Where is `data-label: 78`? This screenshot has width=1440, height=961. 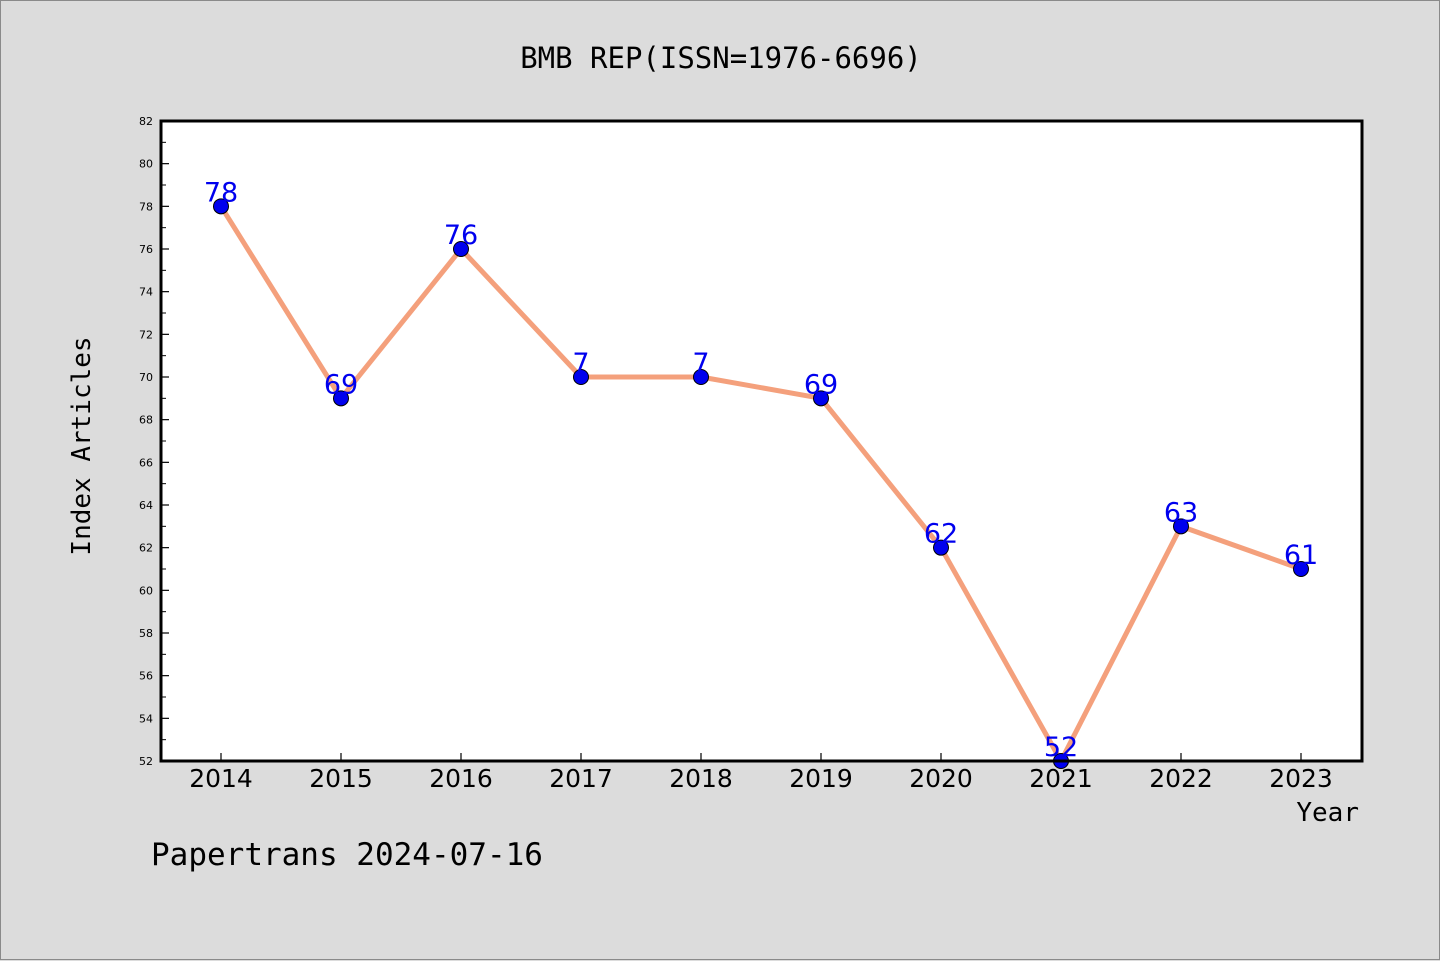
data-label: 78 is located at coordinates (221, 192).